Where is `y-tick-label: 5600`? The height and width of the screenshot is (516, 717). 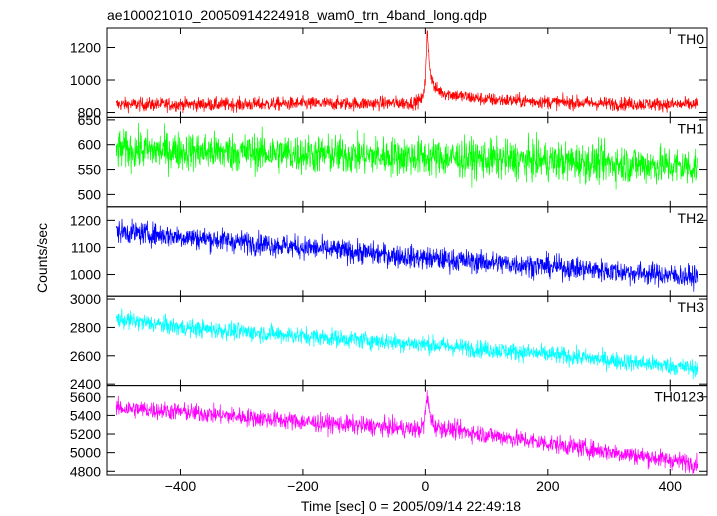
y-tick-label: 5600 is located at coordinates (85, 397).